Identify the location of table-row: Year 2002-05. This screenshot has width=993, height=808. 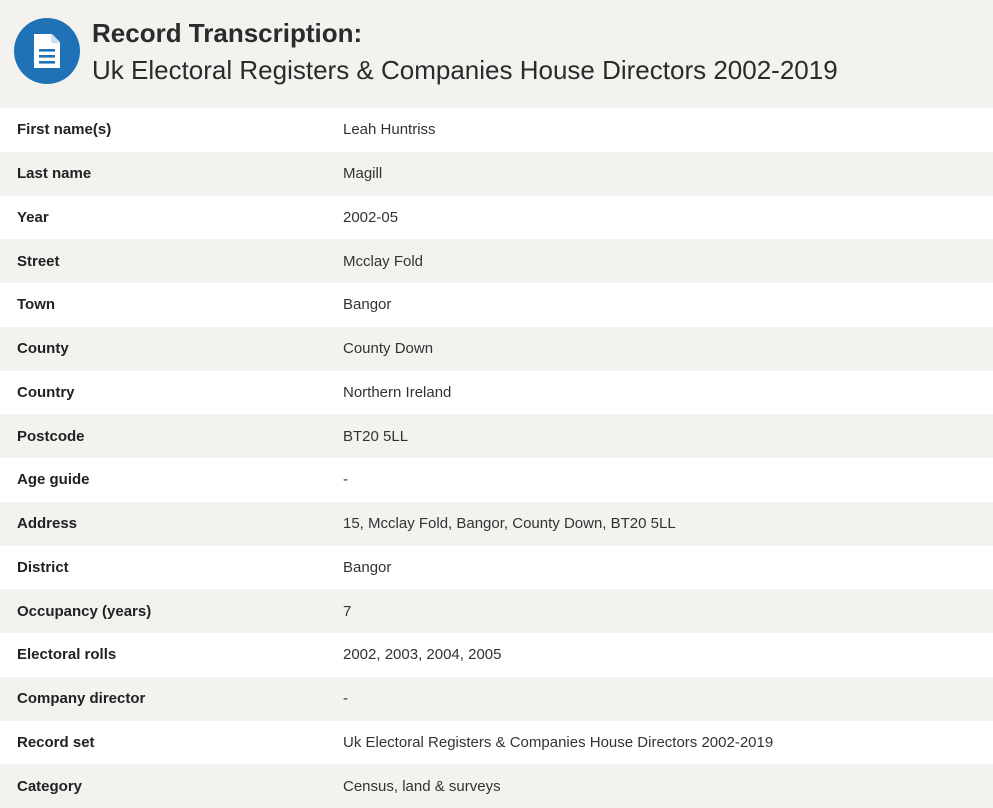
(496, 217).